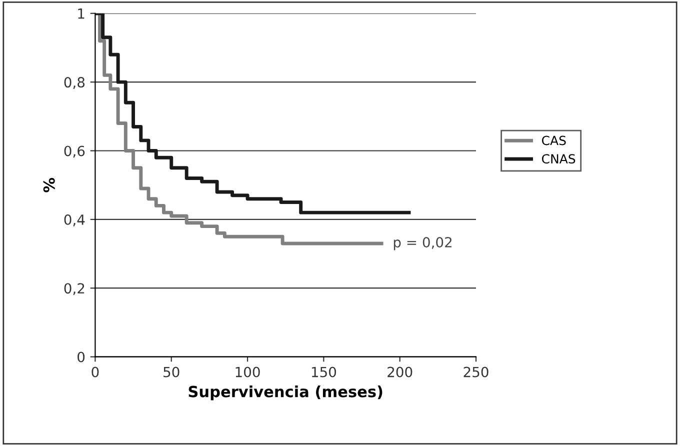 This screenshot has width=680, height=446. I want to click on annotation: p = 0,02, so click(423, 243).